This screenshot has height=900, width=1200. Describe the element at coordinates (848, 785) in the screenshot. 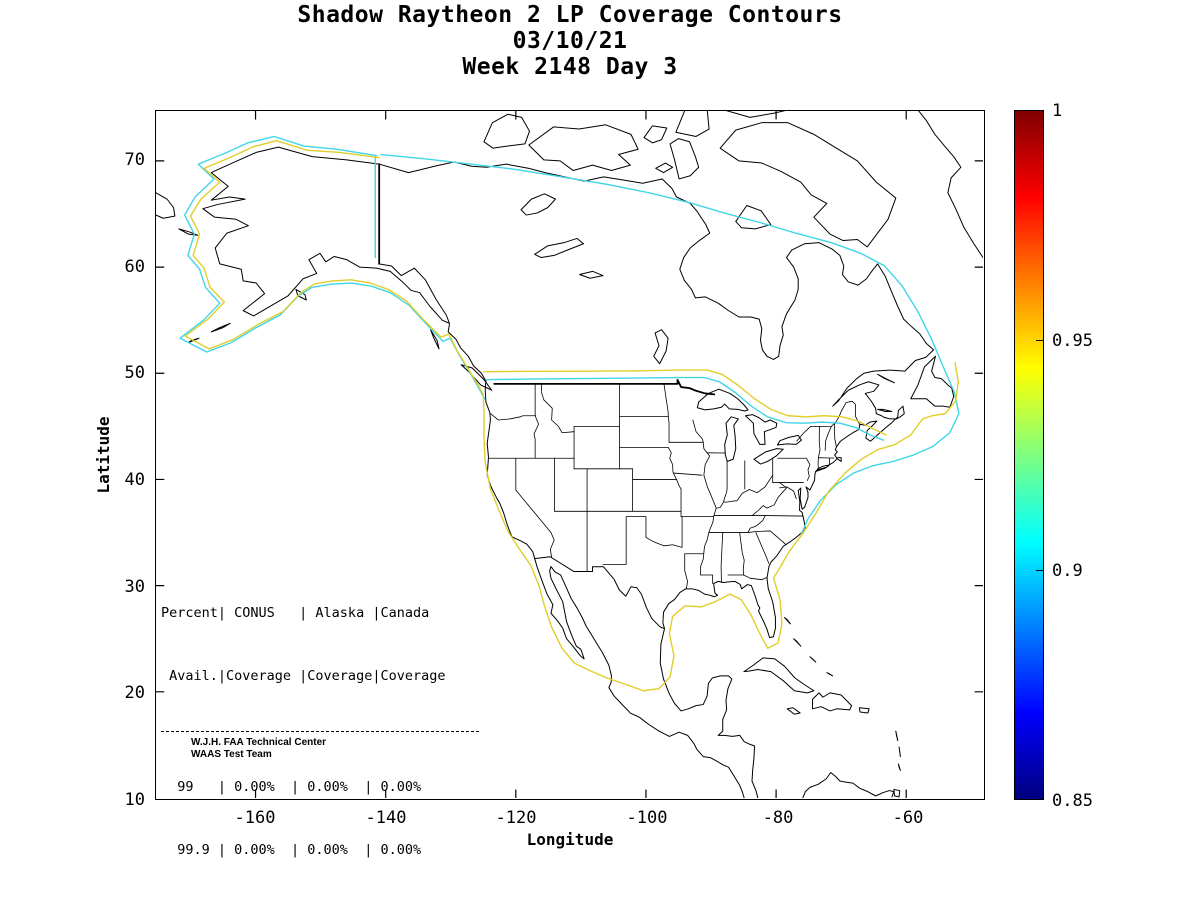

I see `south-america-coastline` at that location.